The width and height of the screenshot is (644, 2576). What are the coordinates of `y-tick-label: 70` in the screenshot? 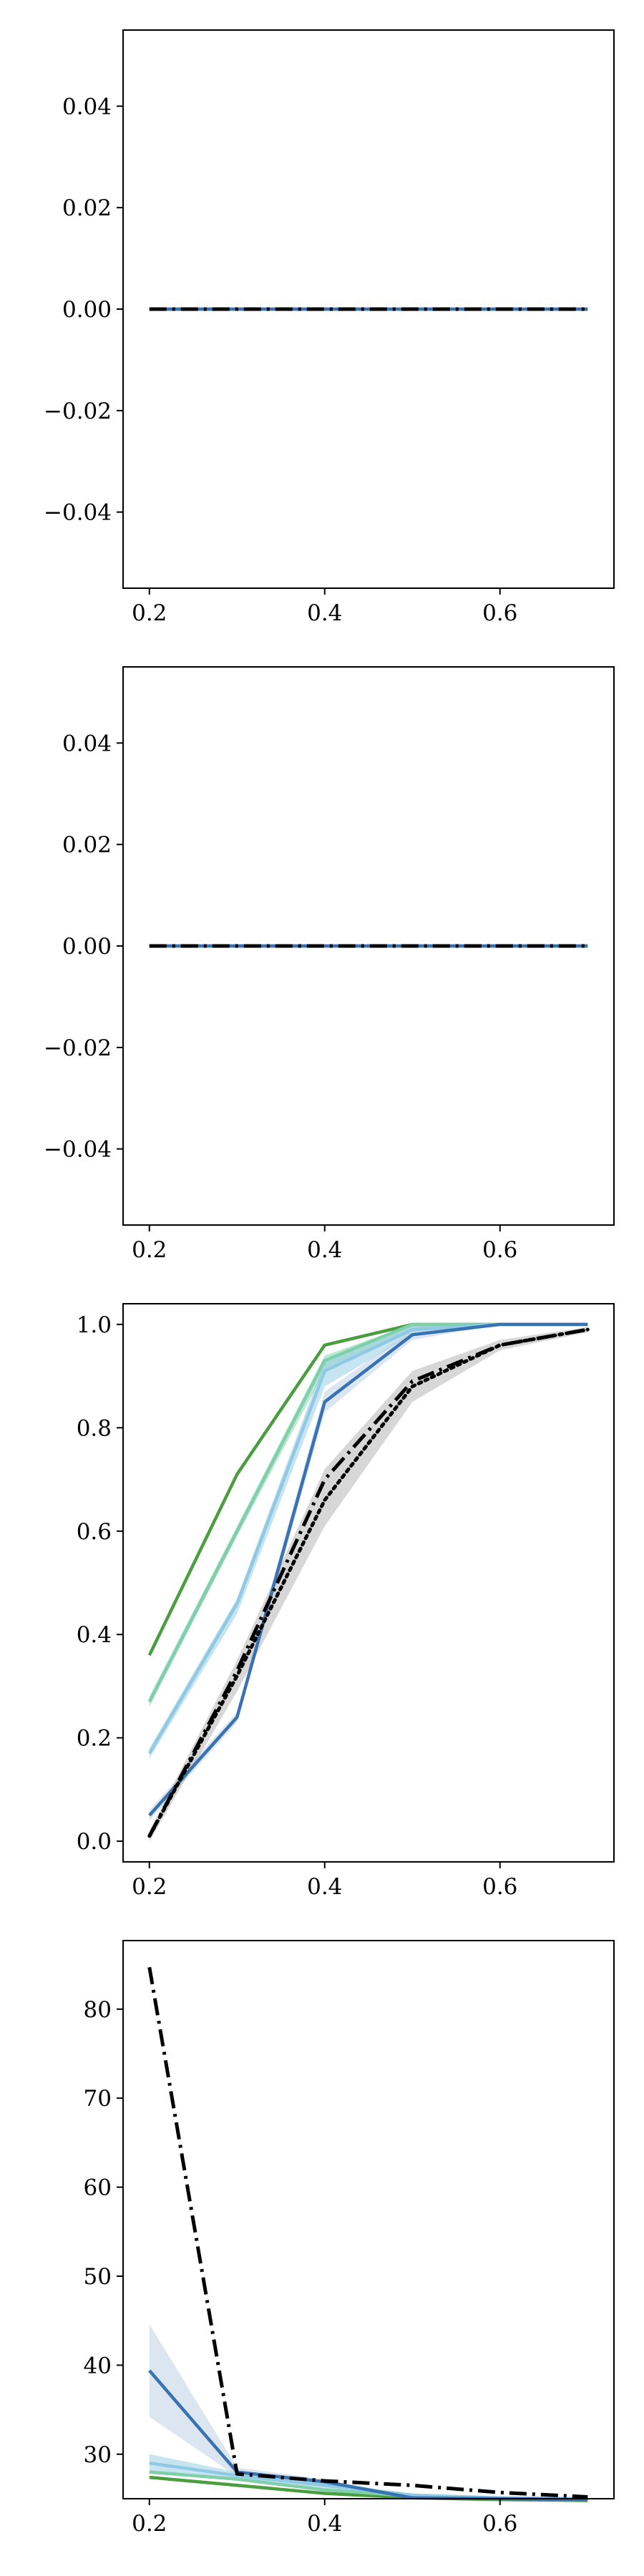 It's located at (98, 2099).